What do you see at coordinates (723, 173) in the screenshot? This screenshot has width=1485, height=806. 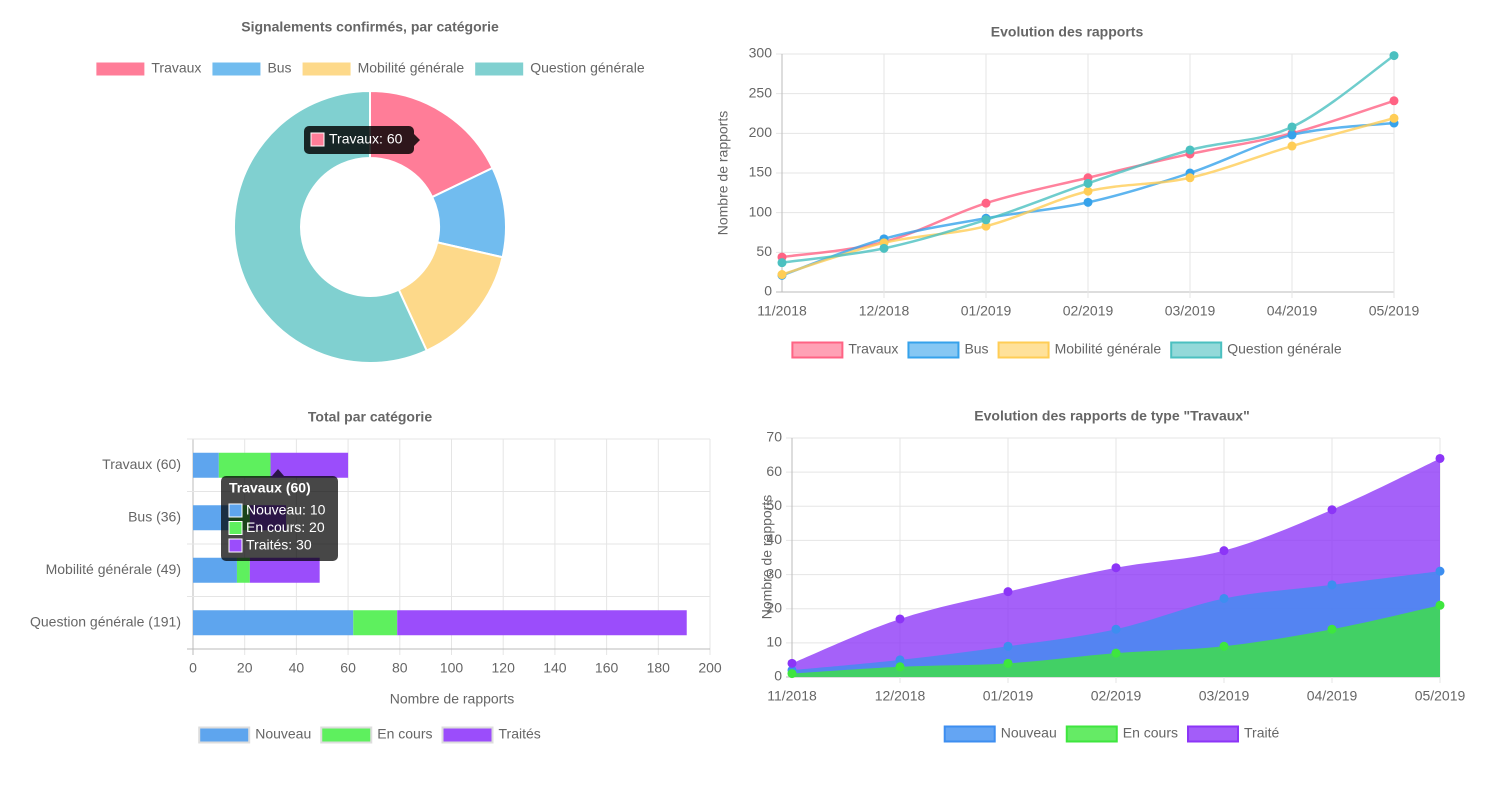 I see `y-axis-label: Nombre de rapports` at bounding box center [723, 173].